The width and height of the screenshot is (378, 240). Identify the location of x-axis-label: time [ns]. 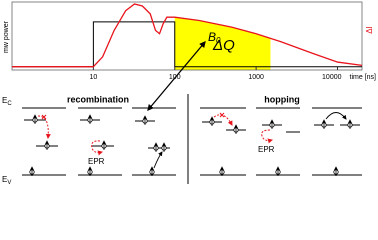
(363, 77).